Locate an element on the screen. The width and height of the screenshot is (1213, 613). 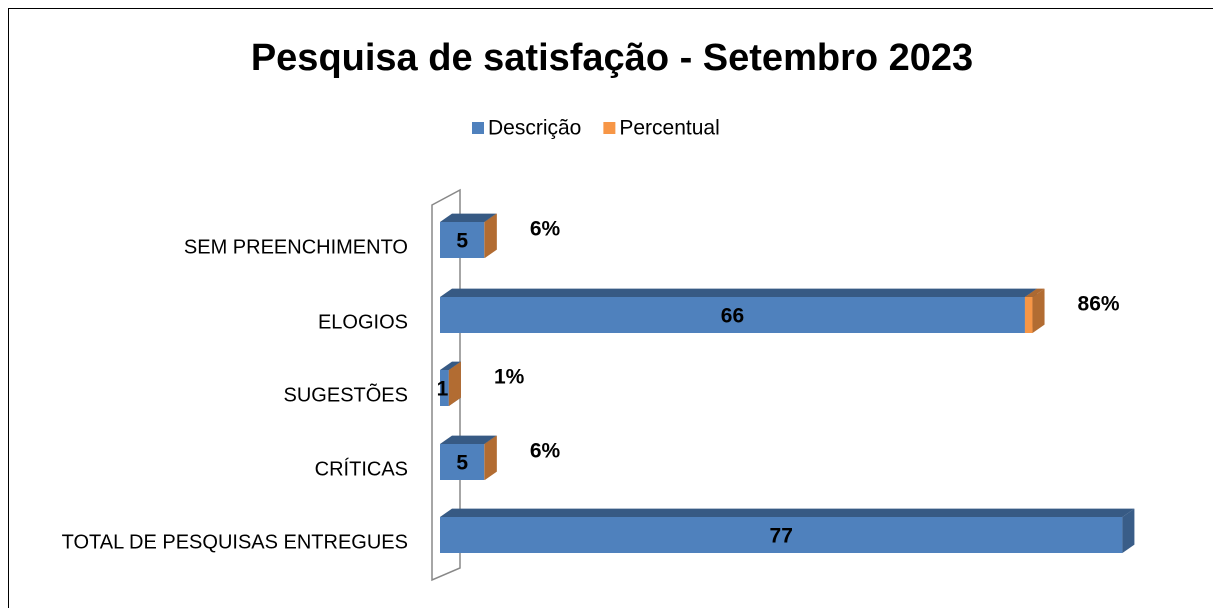
y-tick-label: ELOGIOS is located at coordinates (363, 322).